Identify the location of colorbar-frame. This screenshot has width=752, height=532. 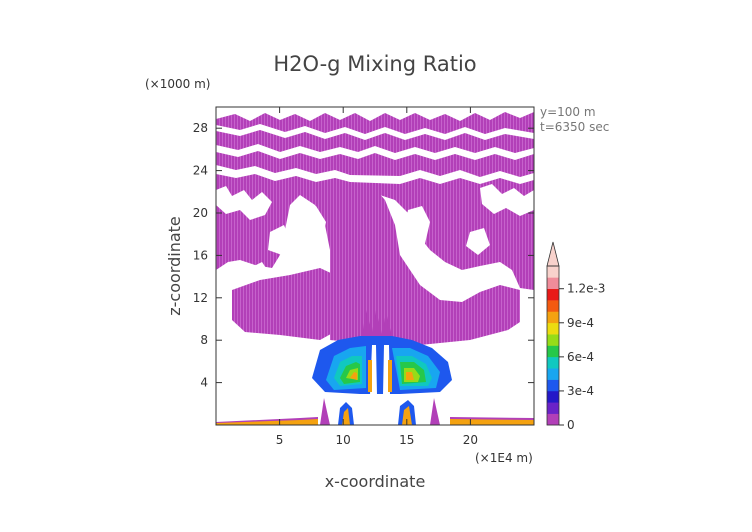
(553, 345).